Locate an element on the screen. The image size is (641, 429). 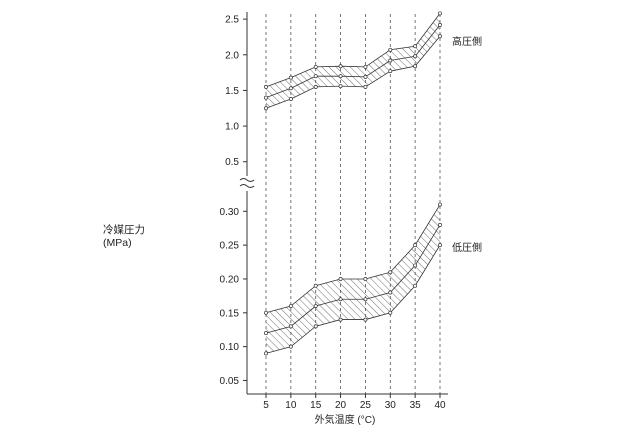
y-tick-label-high: 2.5 is located at coordinates (232, 20).